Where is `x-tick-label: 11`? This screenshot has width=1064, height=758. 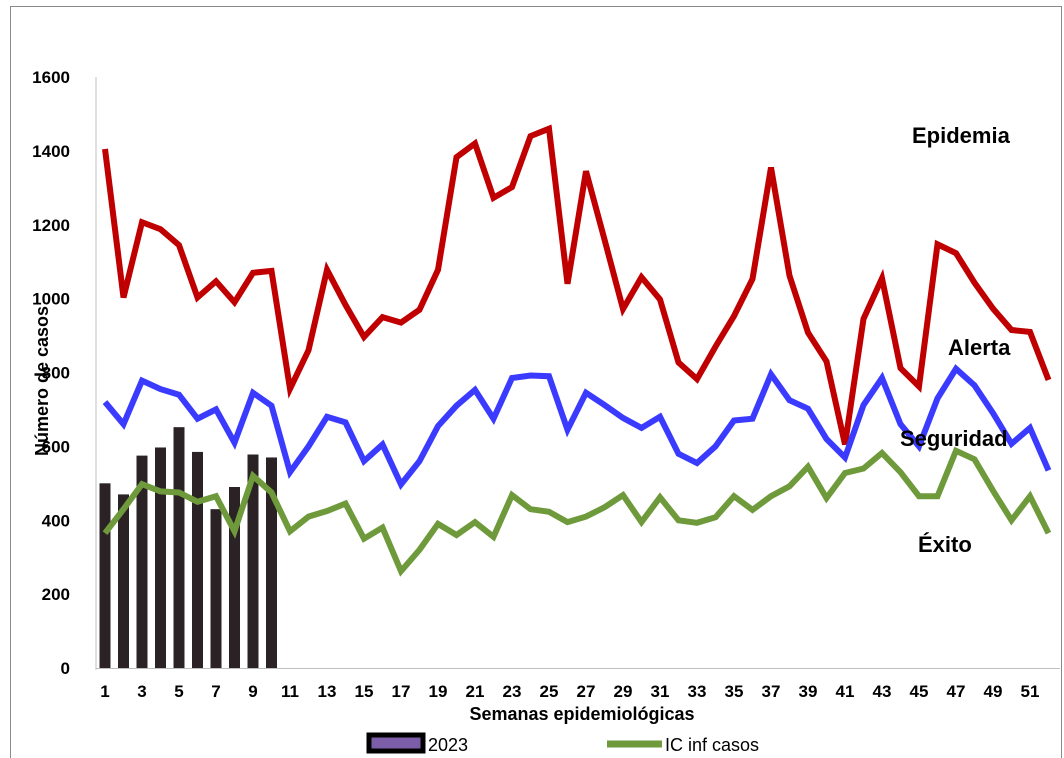 x-tick-label: 11 is located at coordinates (290, 691).